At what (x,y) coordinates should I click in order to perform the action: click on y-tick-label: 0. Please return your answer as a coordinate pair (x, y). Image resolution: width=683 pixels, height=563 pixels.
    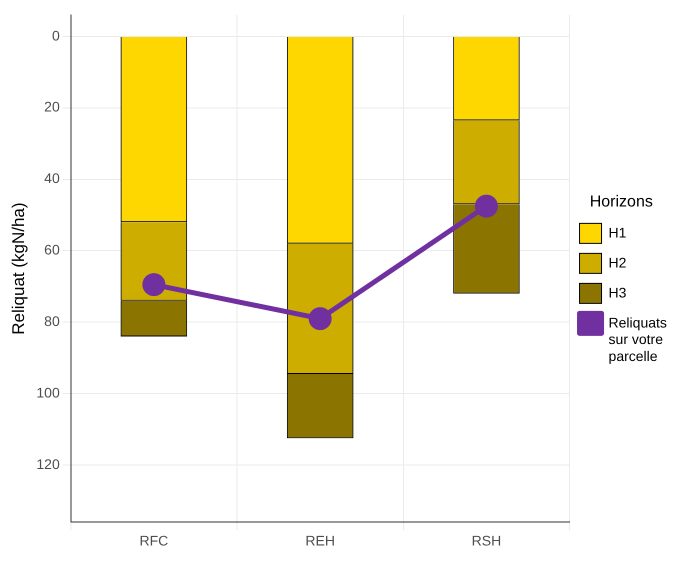
    Looking at the image, I should click on (56, 35).